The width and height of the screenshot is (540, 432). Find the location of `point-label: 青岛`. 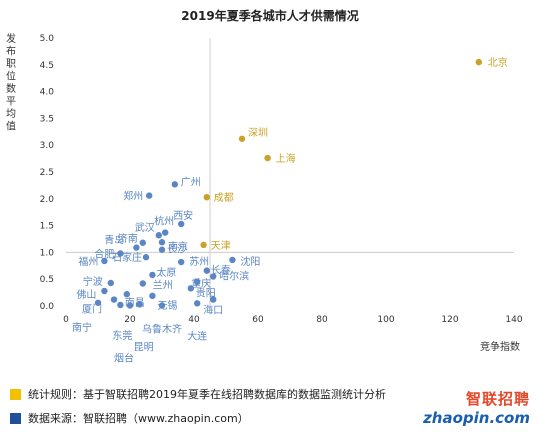

point-label: 青岛 is located at coordinates (114, 240).